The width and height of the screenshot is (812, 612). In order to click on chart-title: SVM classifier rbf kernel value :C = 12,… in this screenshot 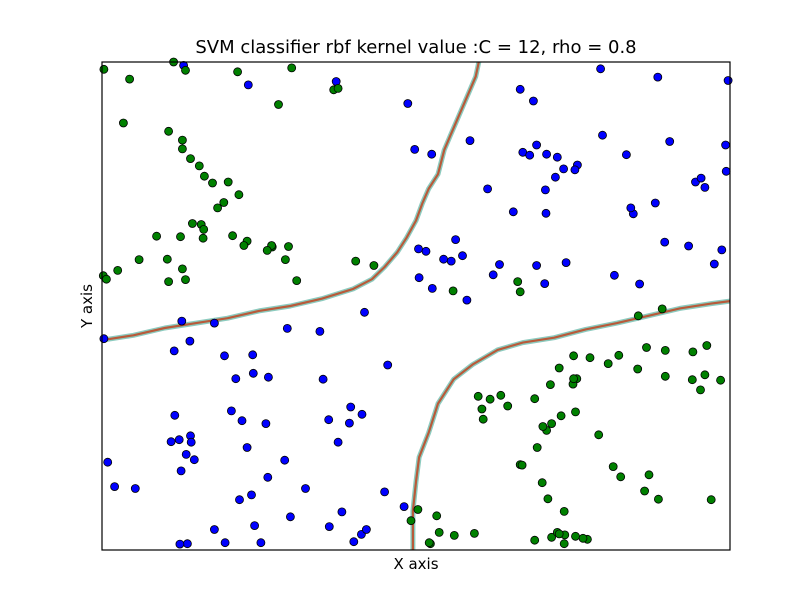, I will do `click(415, 47)`.